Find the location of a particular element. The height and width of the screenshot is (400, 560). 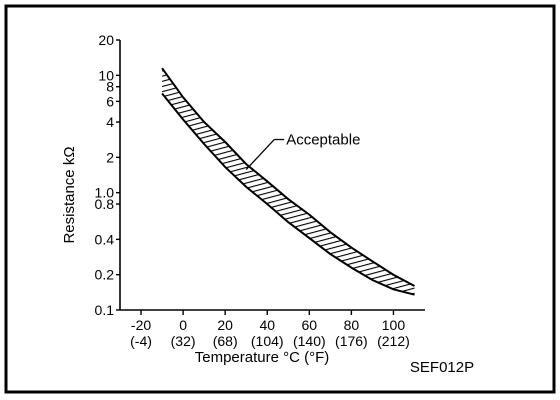

x-tick-label: 0 is located at coordinates (183, 325).